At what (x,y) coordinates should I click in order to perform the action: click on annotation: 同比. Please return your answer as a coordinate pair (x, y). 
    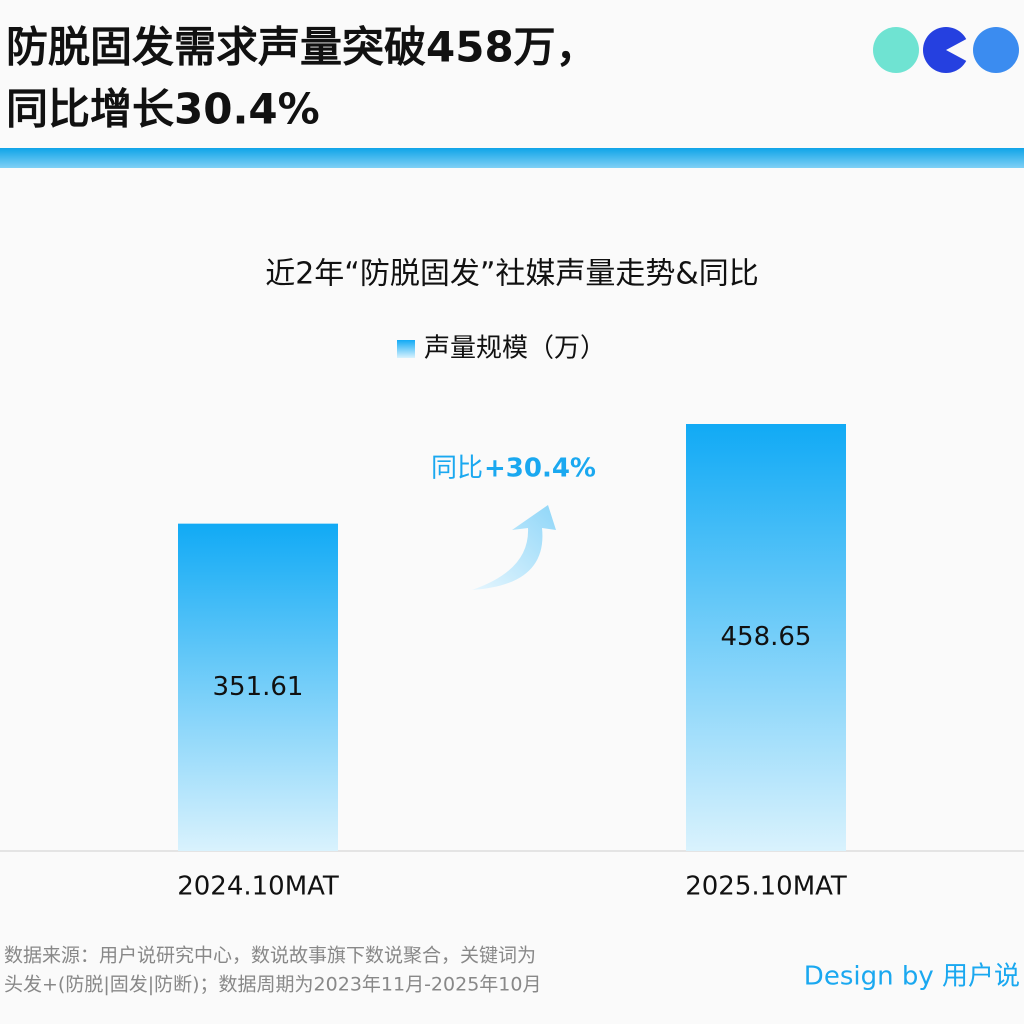
    Looking at the image, I should click on (457, 469).